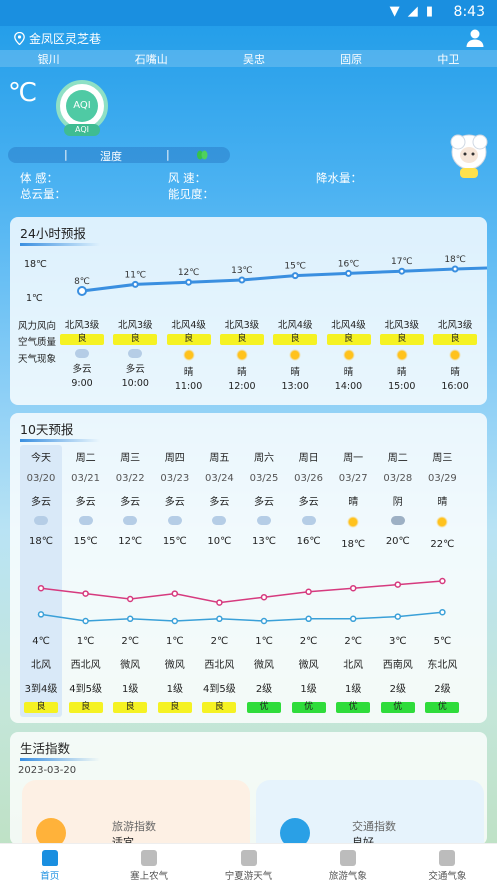 The height and width of the screenshot is (885, 497). Describe the element at coordinates (191, 194) in the screenshot. I see `visibility: 能见度：` at that location.